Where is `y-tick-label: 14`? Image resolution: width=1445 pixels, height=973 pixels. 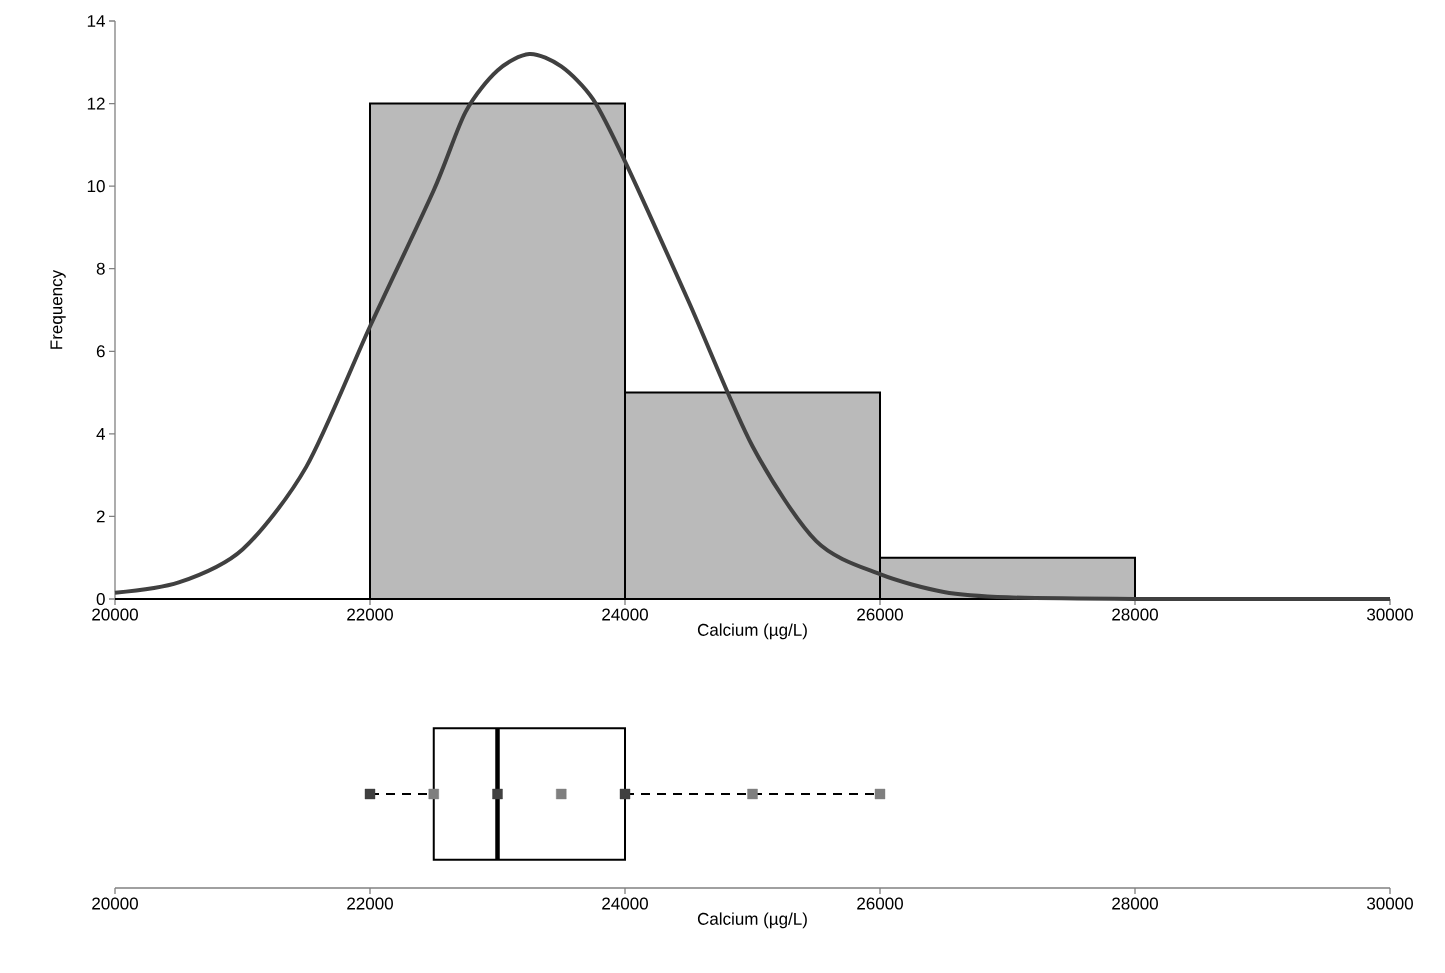 y-tick-label: 14 is located at coordinates (96, 21).